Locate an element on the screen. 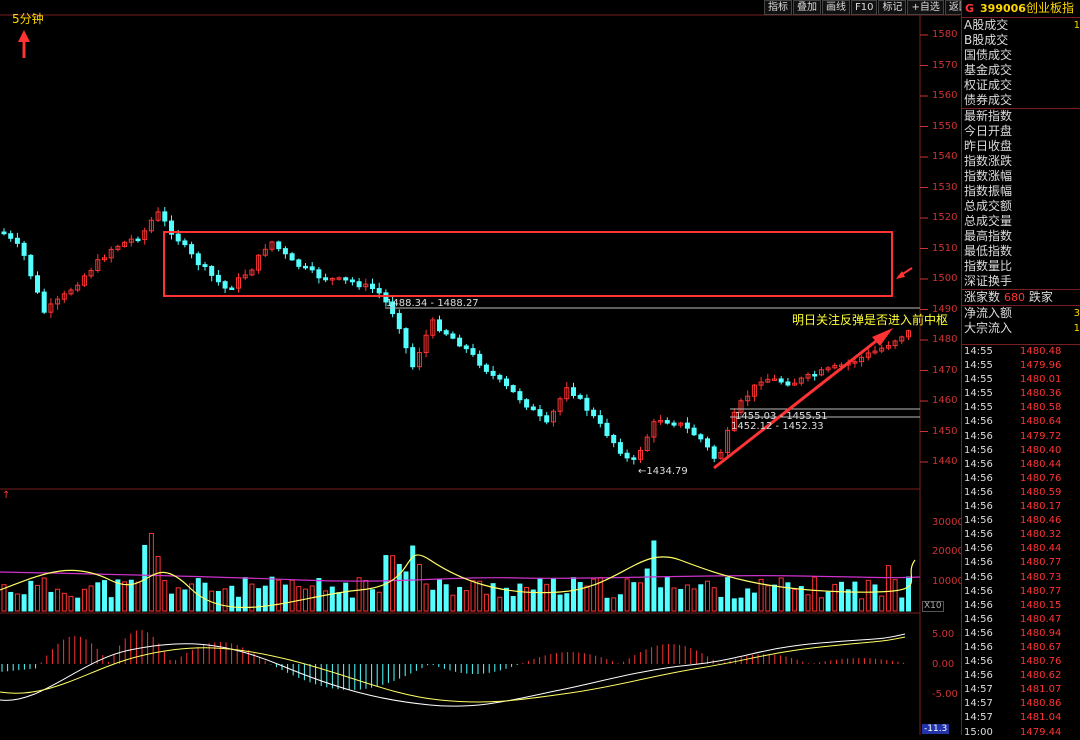 This screenshot has width=1080, height=740. price-axis-label: 1530 is located at coordinates (945, 187).